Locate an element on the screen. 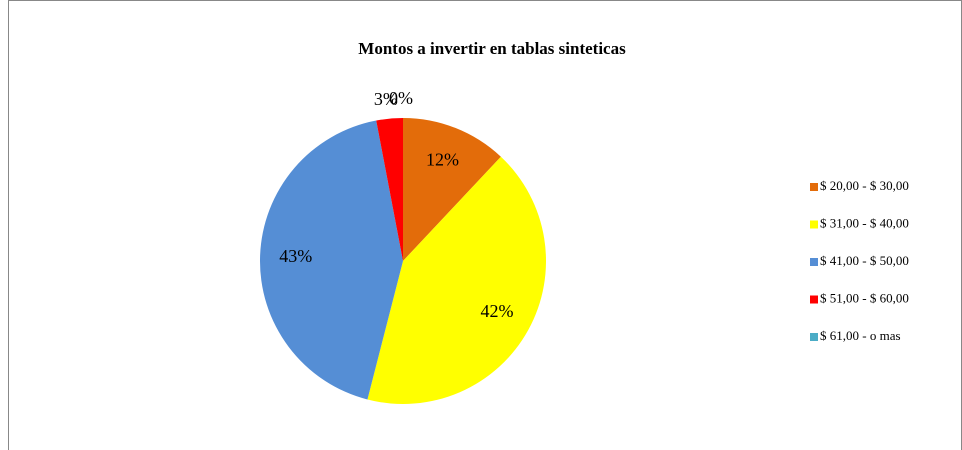  chart-title: Montos a invertir en tablas sinteticas is located at coordinates (492, 48).